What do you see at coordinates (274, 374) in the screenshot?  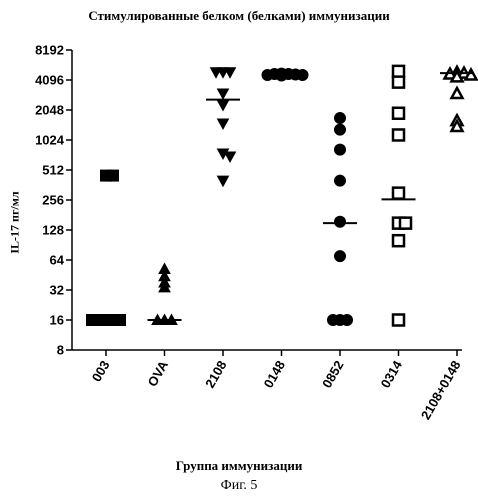 I see `x-tick-label: 0148` at bounding box center [274, 374].